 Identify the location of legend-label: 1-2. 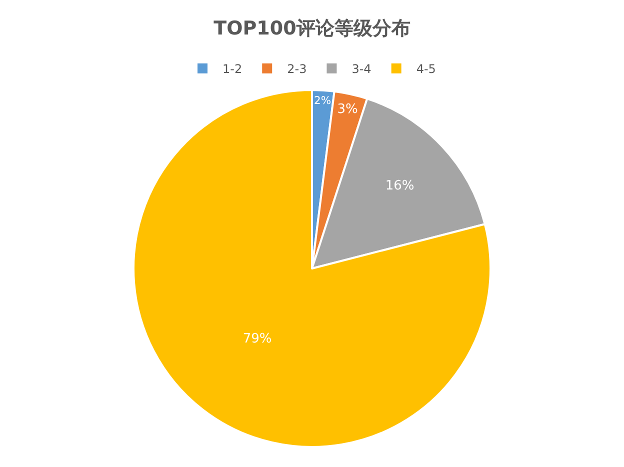
(232, 69).